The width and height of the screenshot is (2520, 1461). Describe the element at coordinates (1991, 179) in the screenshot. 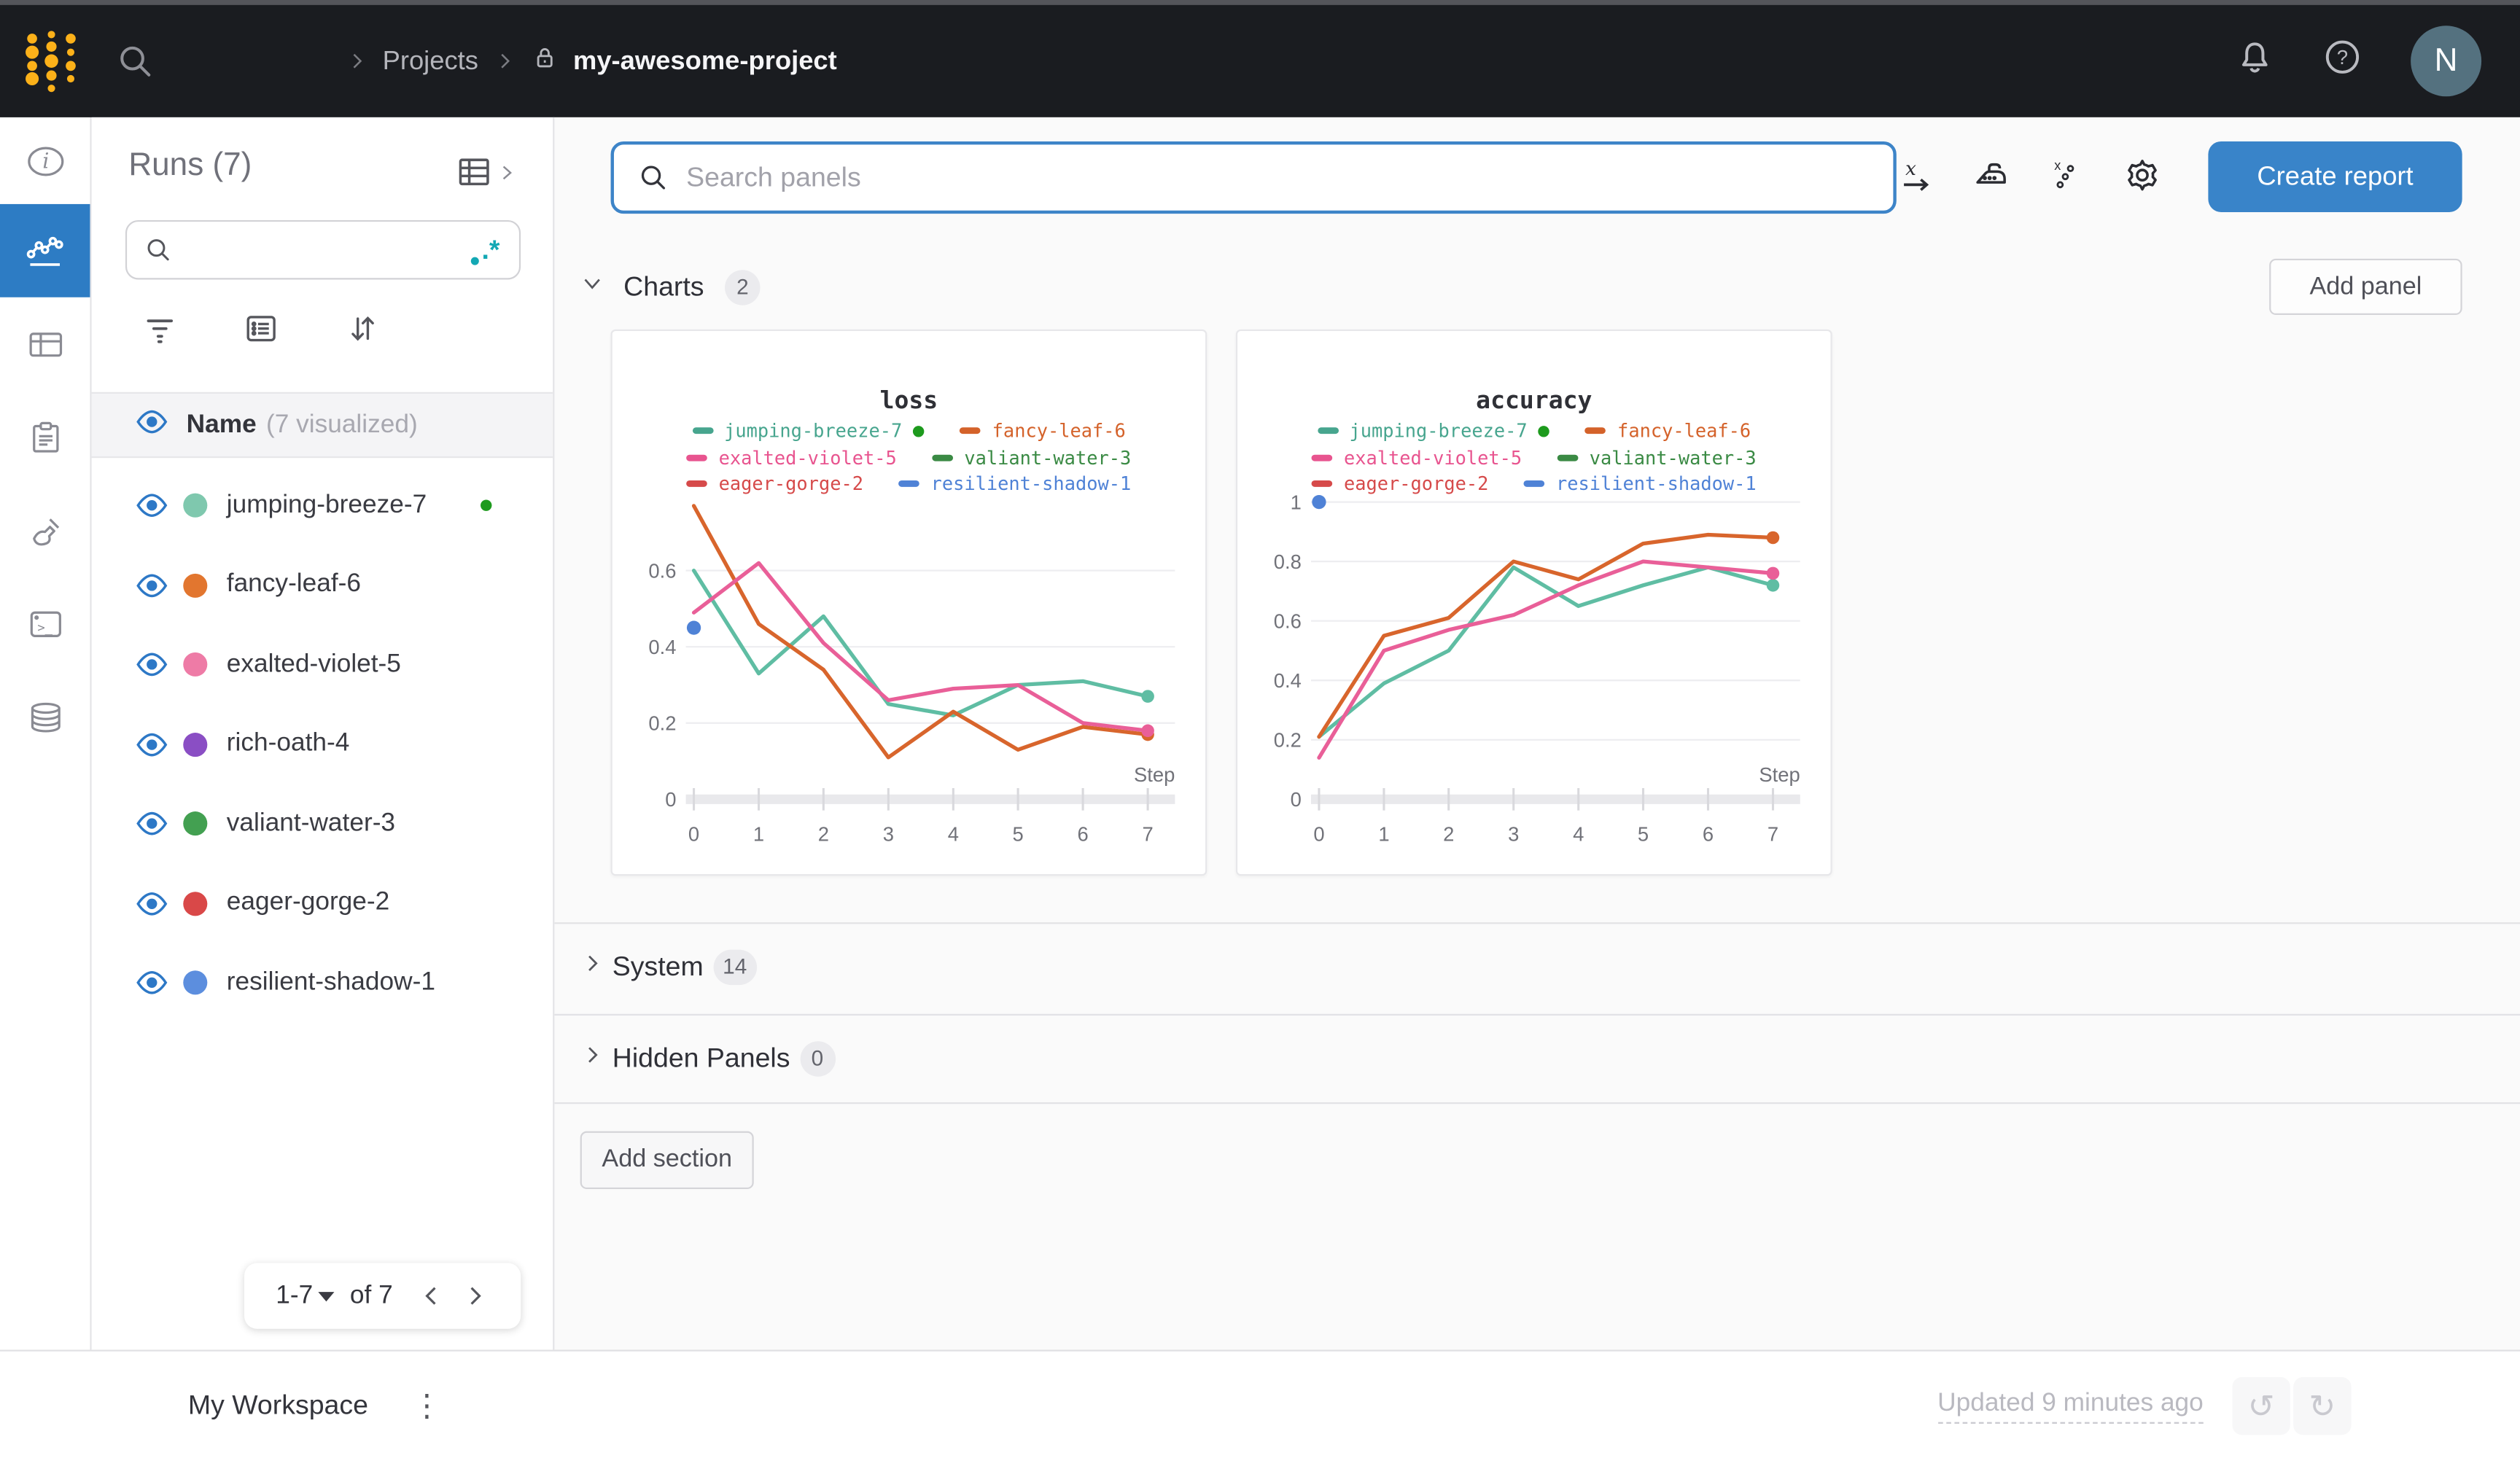

I see `smoothing-icon` at that location.